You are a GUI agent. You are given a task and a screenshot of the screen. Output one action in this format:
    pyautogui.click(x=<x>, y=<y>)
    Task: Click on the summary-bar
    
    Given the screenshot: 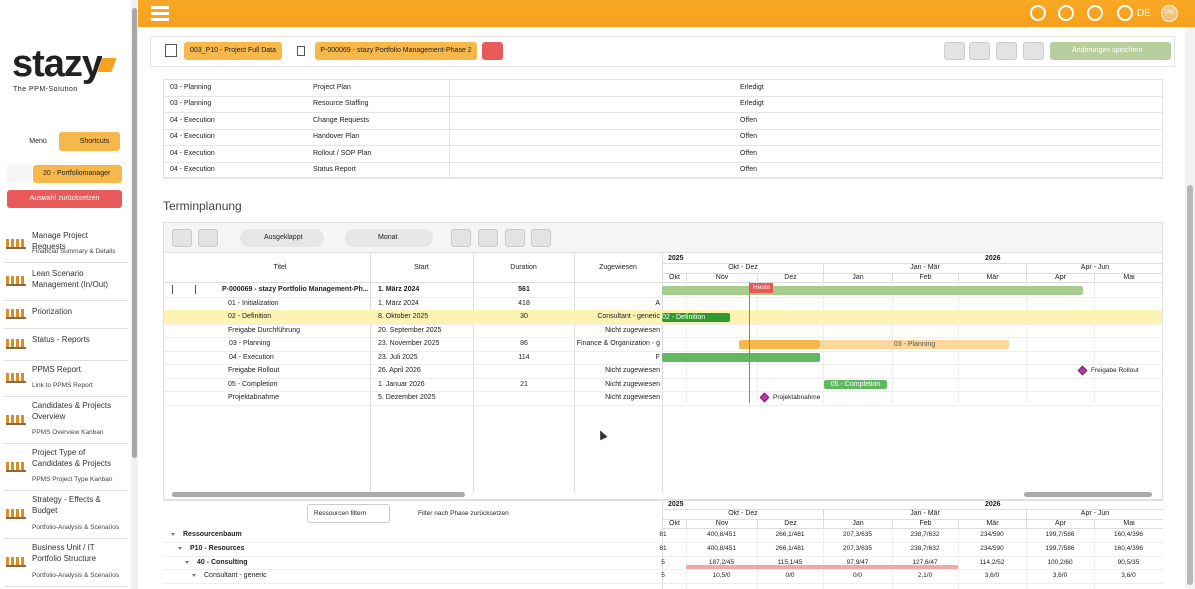 What is the action you would take?
    pyautogui.click(x=872, y=290)
    